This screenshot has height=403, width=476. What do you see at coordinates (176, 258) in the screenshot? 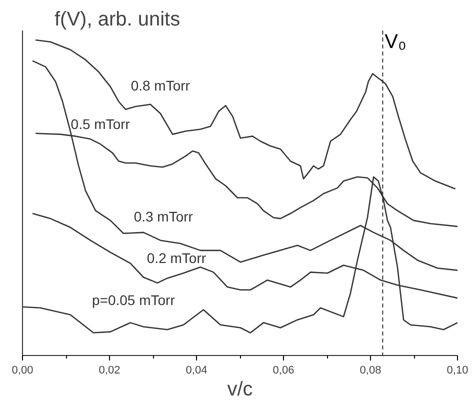
I see `series-label: 0.2 mTorr` at bounding box center [176, 258].